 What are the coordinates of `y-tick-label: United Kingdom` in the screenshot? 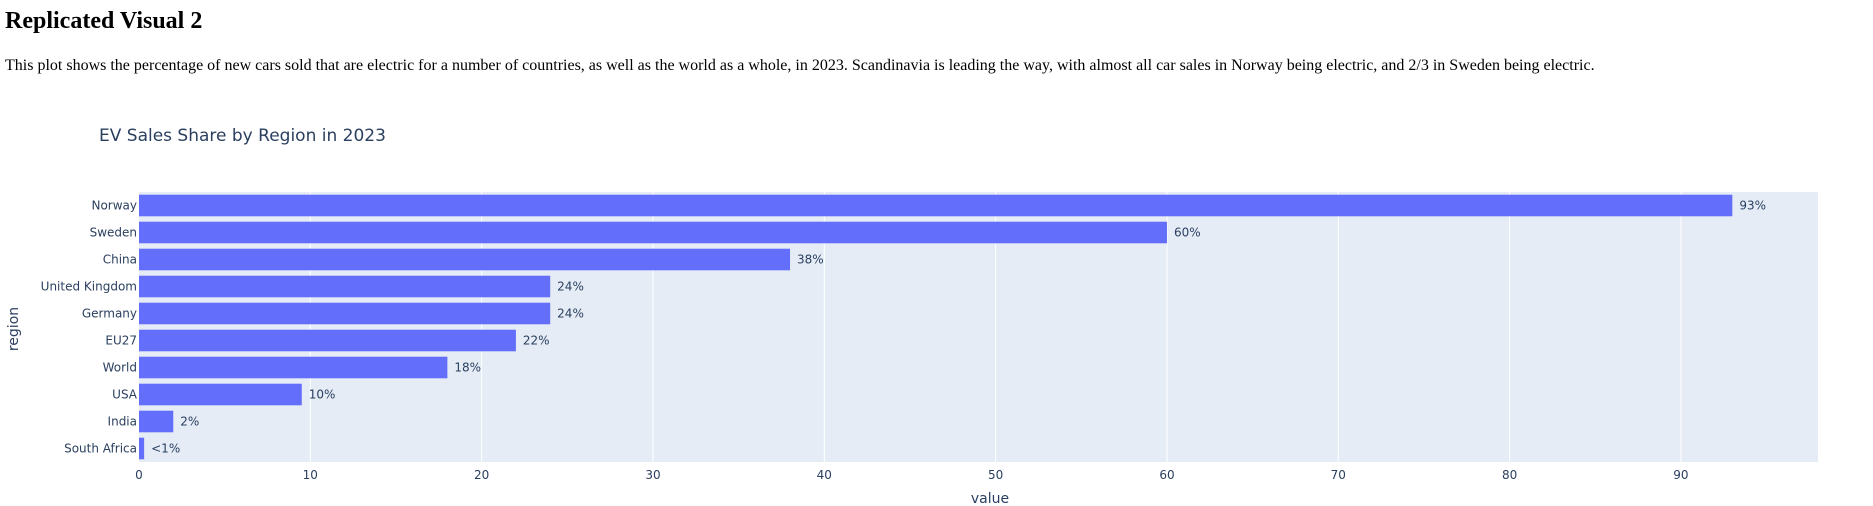 It's located at (89, 287).